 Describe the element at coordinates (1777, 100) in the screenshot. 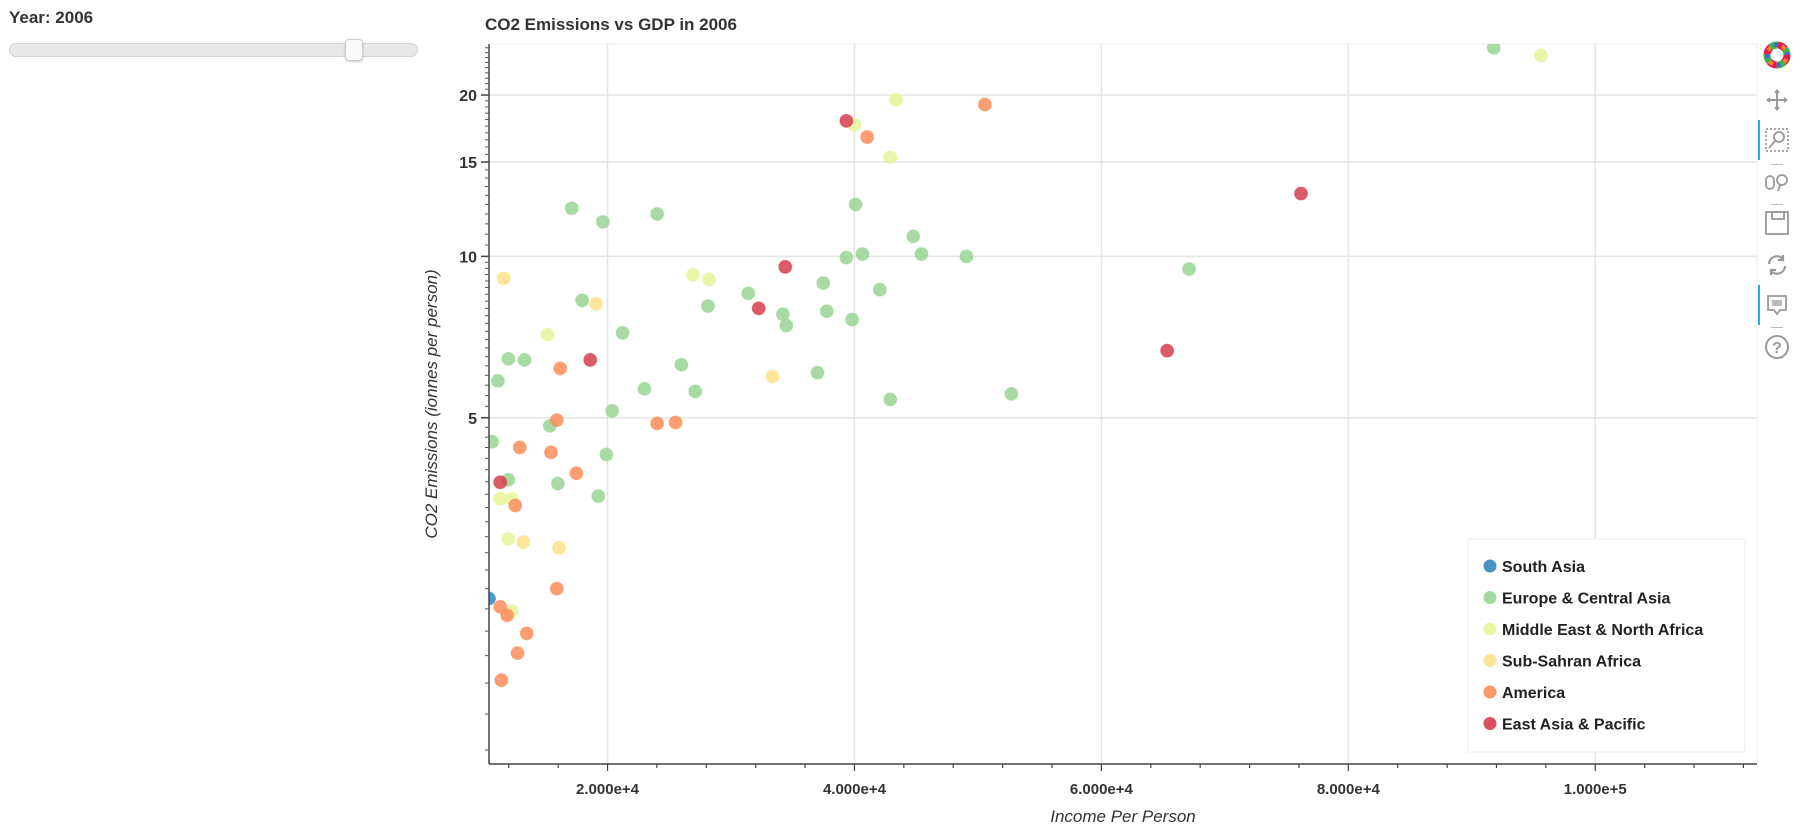

I see `pan-icon` at that location.